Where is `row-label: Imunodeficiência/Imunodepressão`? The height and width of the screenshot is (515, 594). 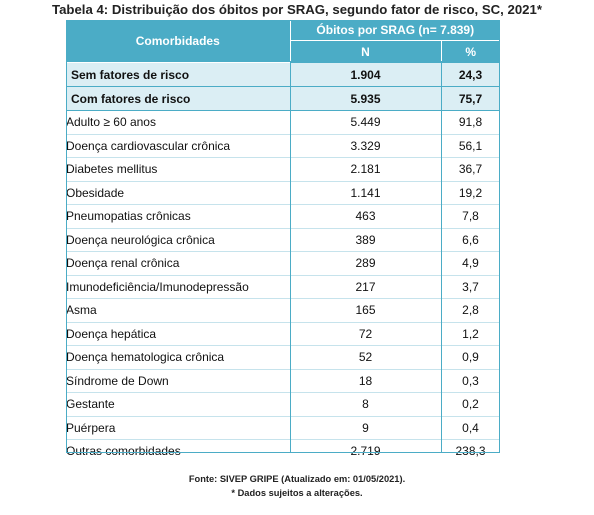 row-label: Imunodeficiência/Imunodepressão is located at coordinates (178, 287).